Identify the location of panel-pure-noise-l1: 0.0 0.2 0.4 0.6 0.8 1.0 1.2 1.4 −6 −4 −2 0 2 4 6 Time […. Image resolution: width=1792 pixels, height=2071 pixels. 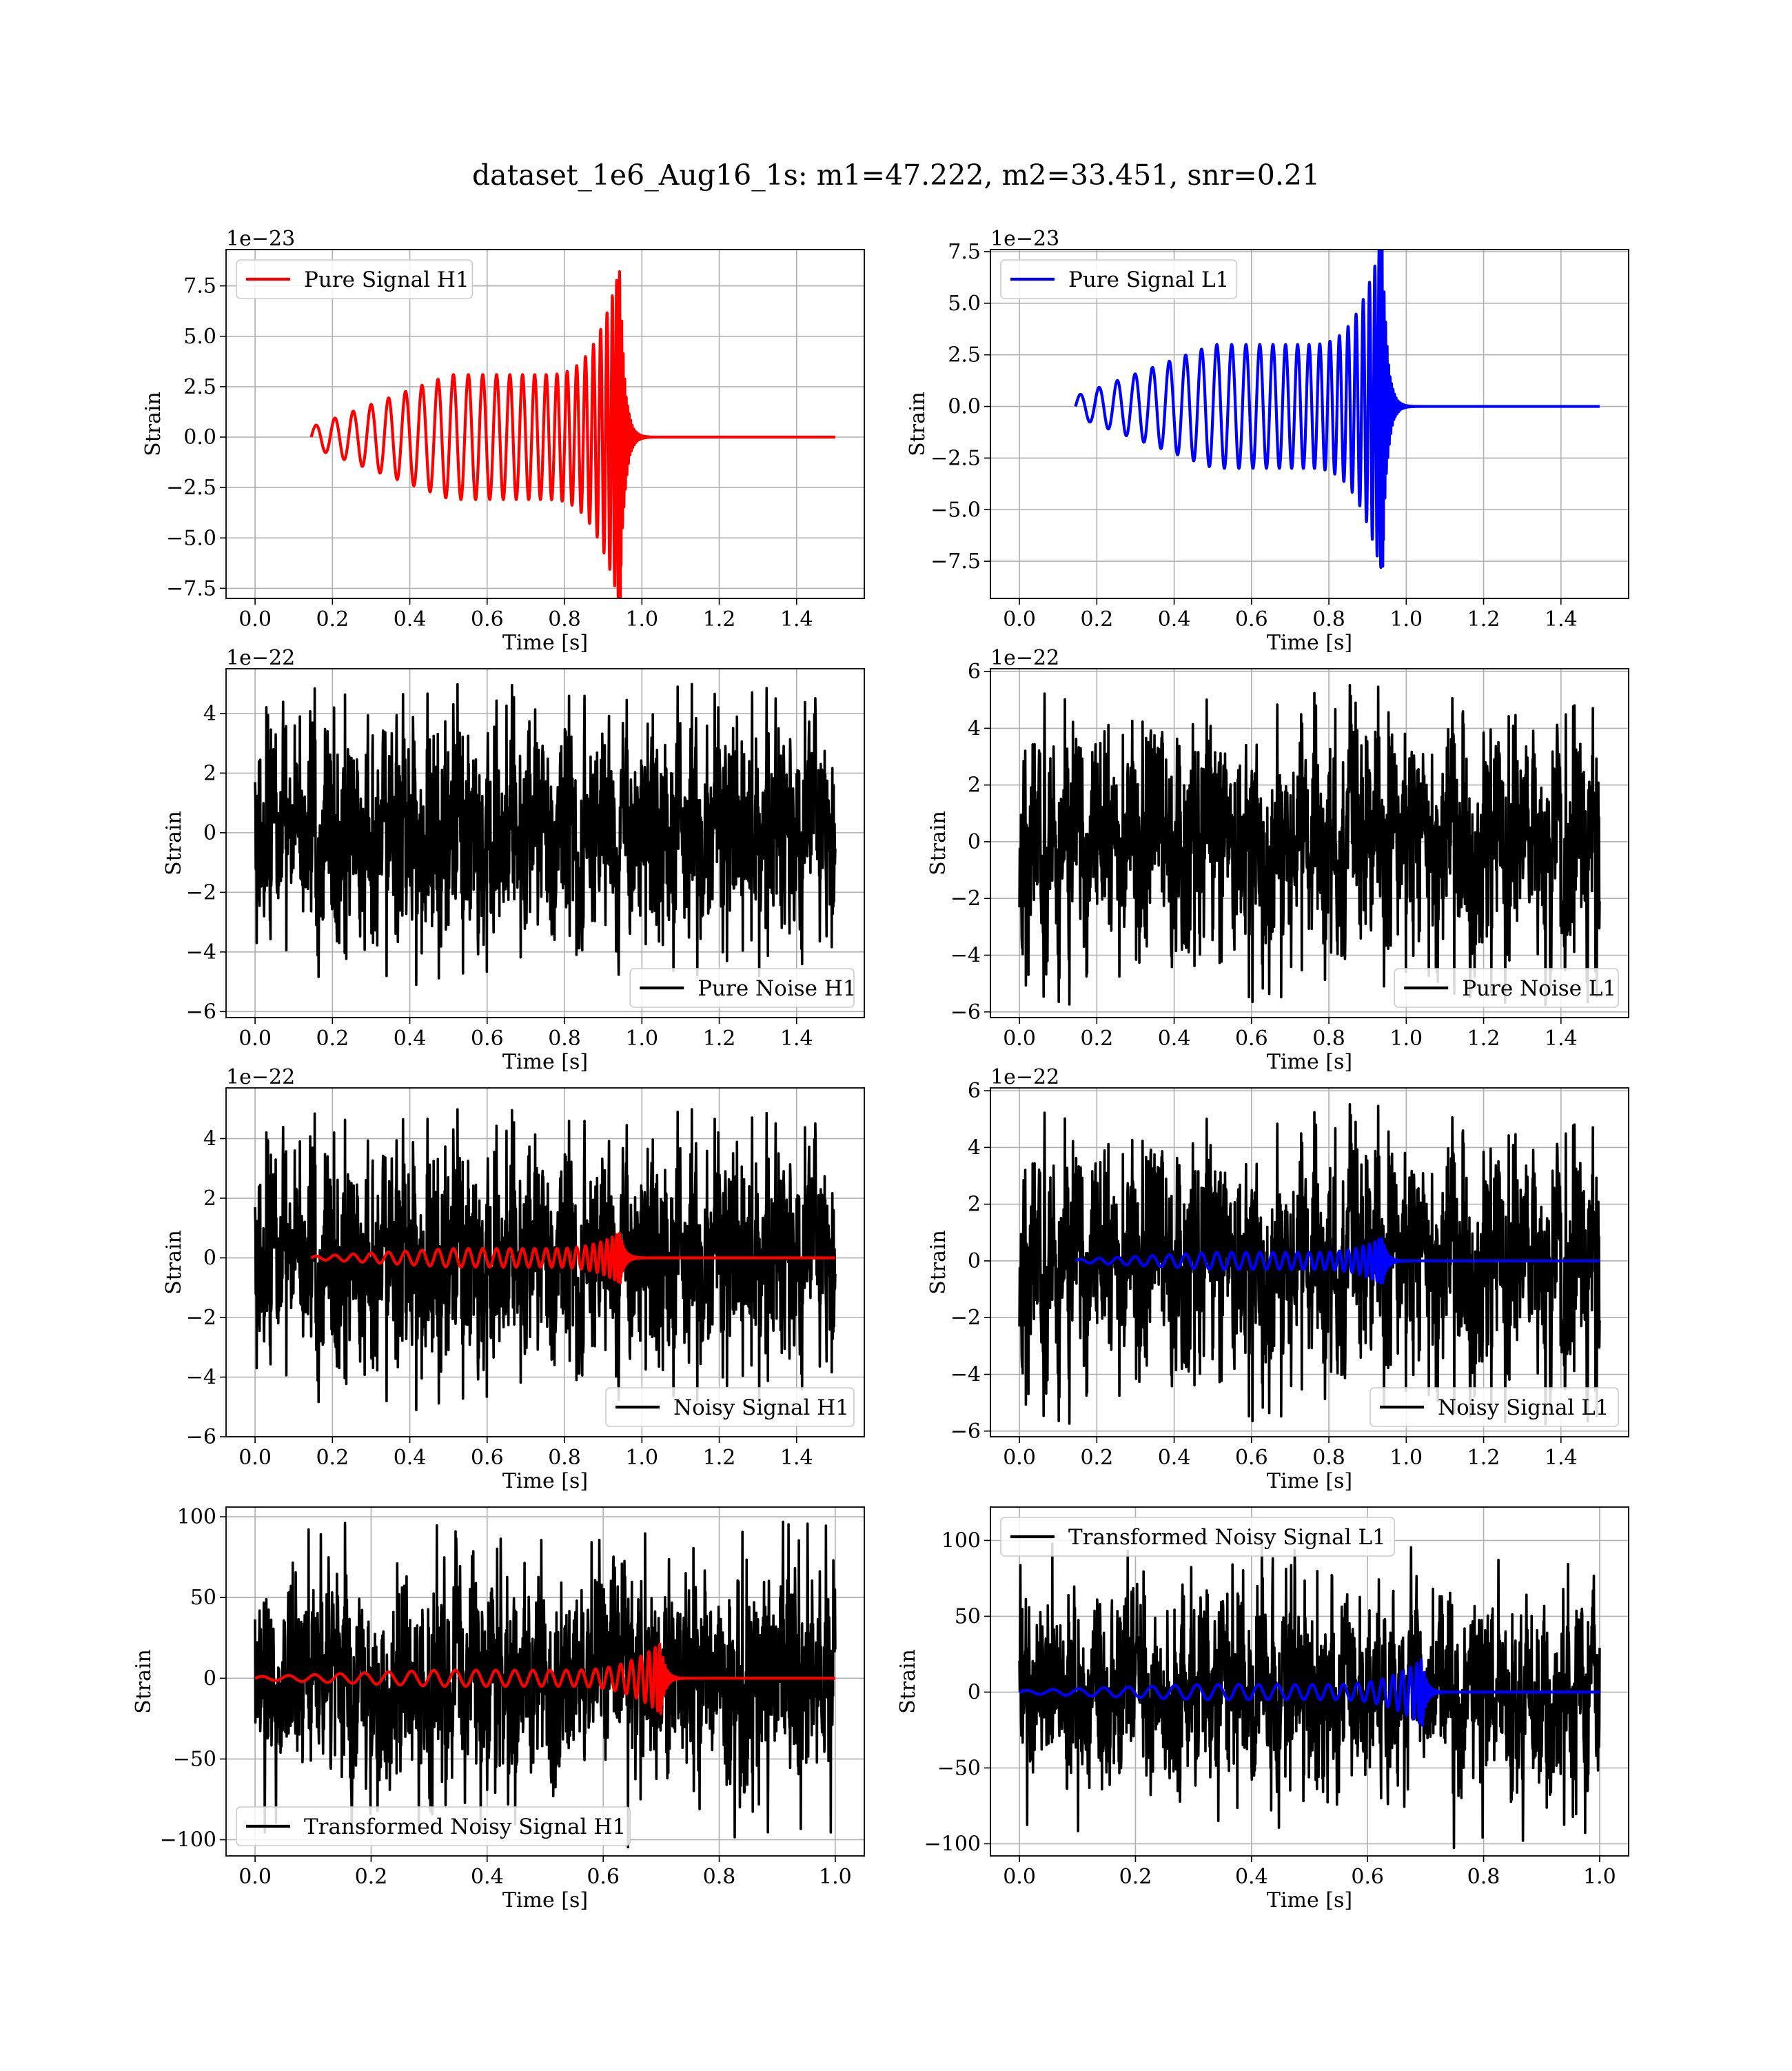
(1277, 860).